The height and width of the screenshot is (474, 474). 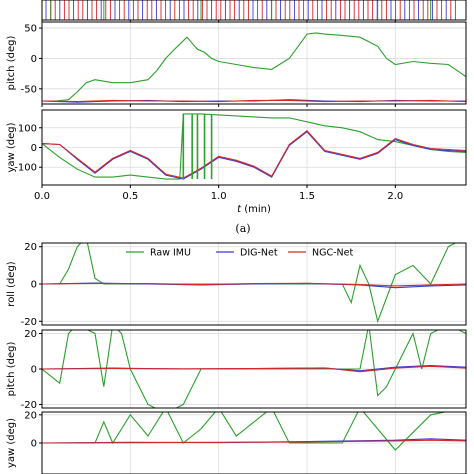 I want to click on legend: Raw IMU DIG-Net NGC-Net, so click(x=239, y=253).